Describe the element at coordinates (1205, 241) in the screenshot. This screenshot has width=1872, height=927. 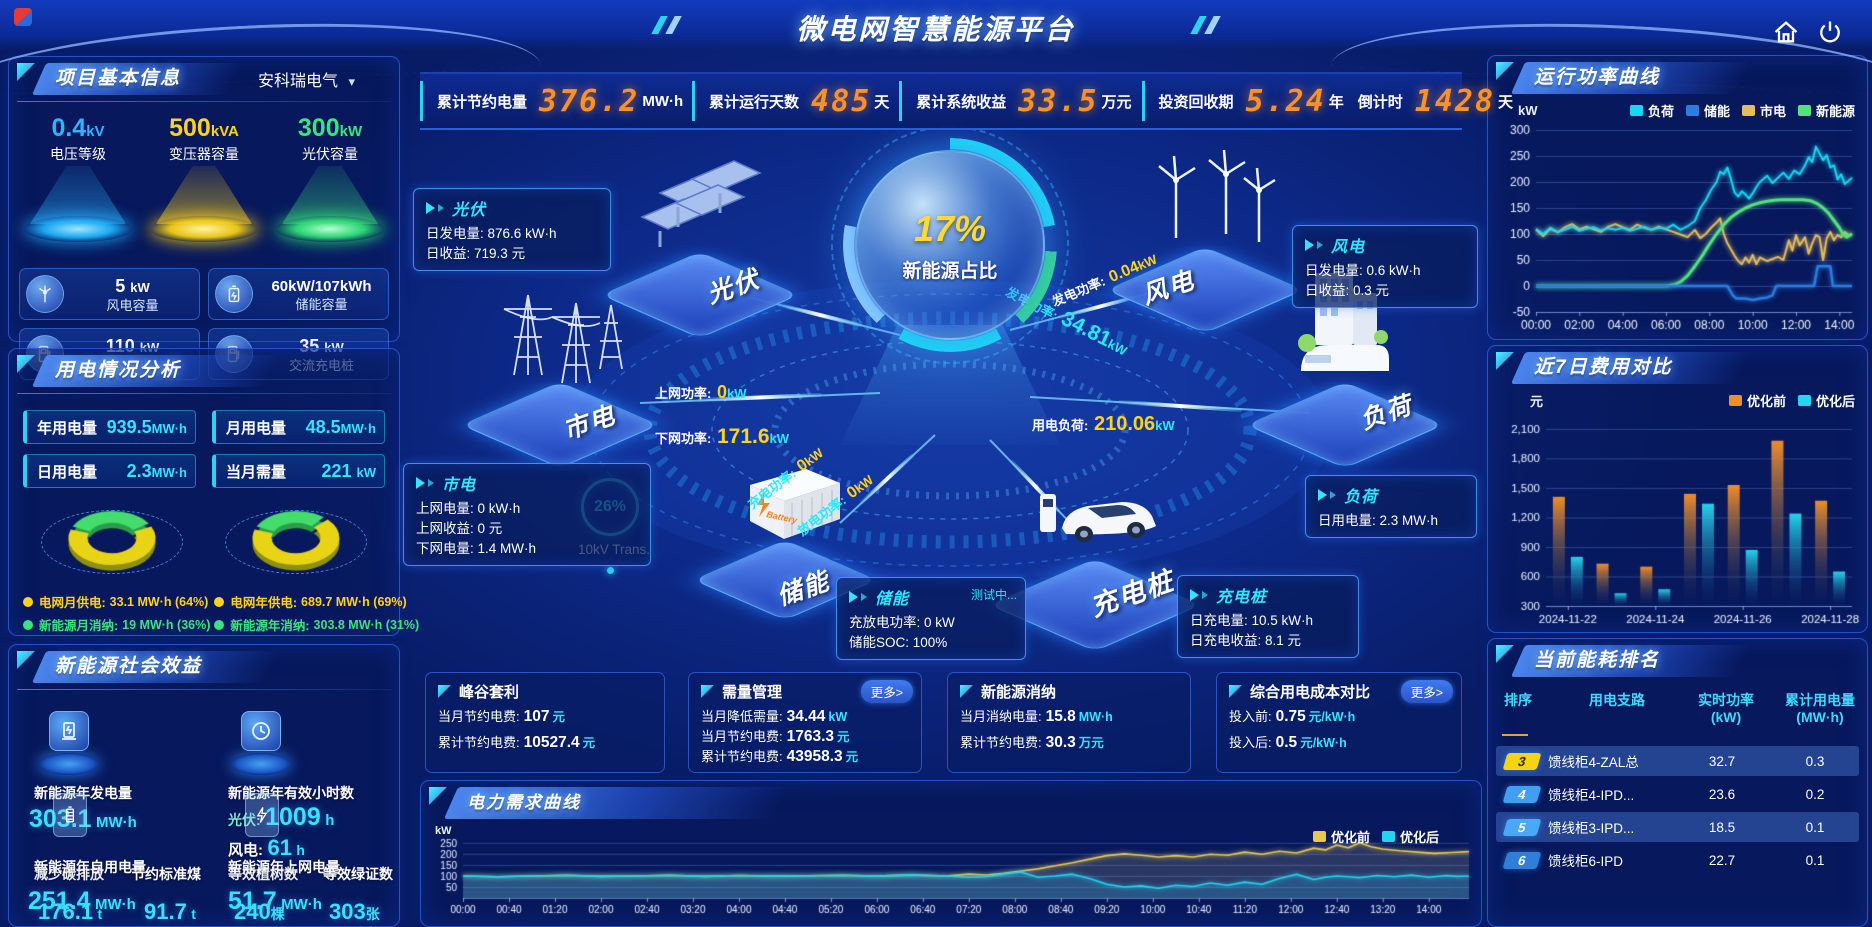
I see `wind-node: 风电` at that location.